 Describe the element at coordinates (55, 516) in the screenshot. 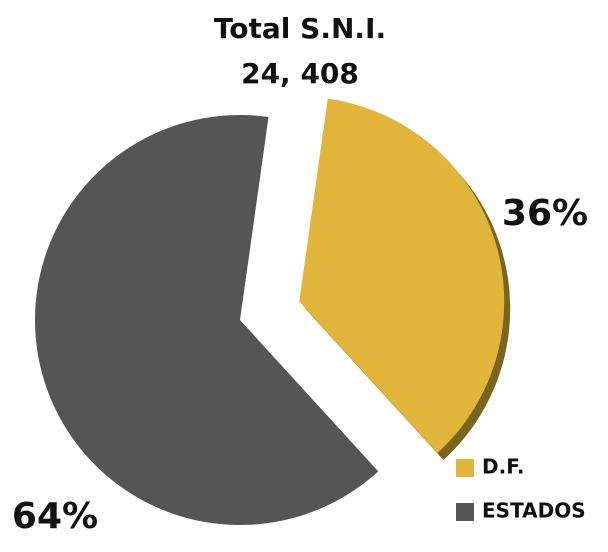

I see `value-label: 64%` at that location.